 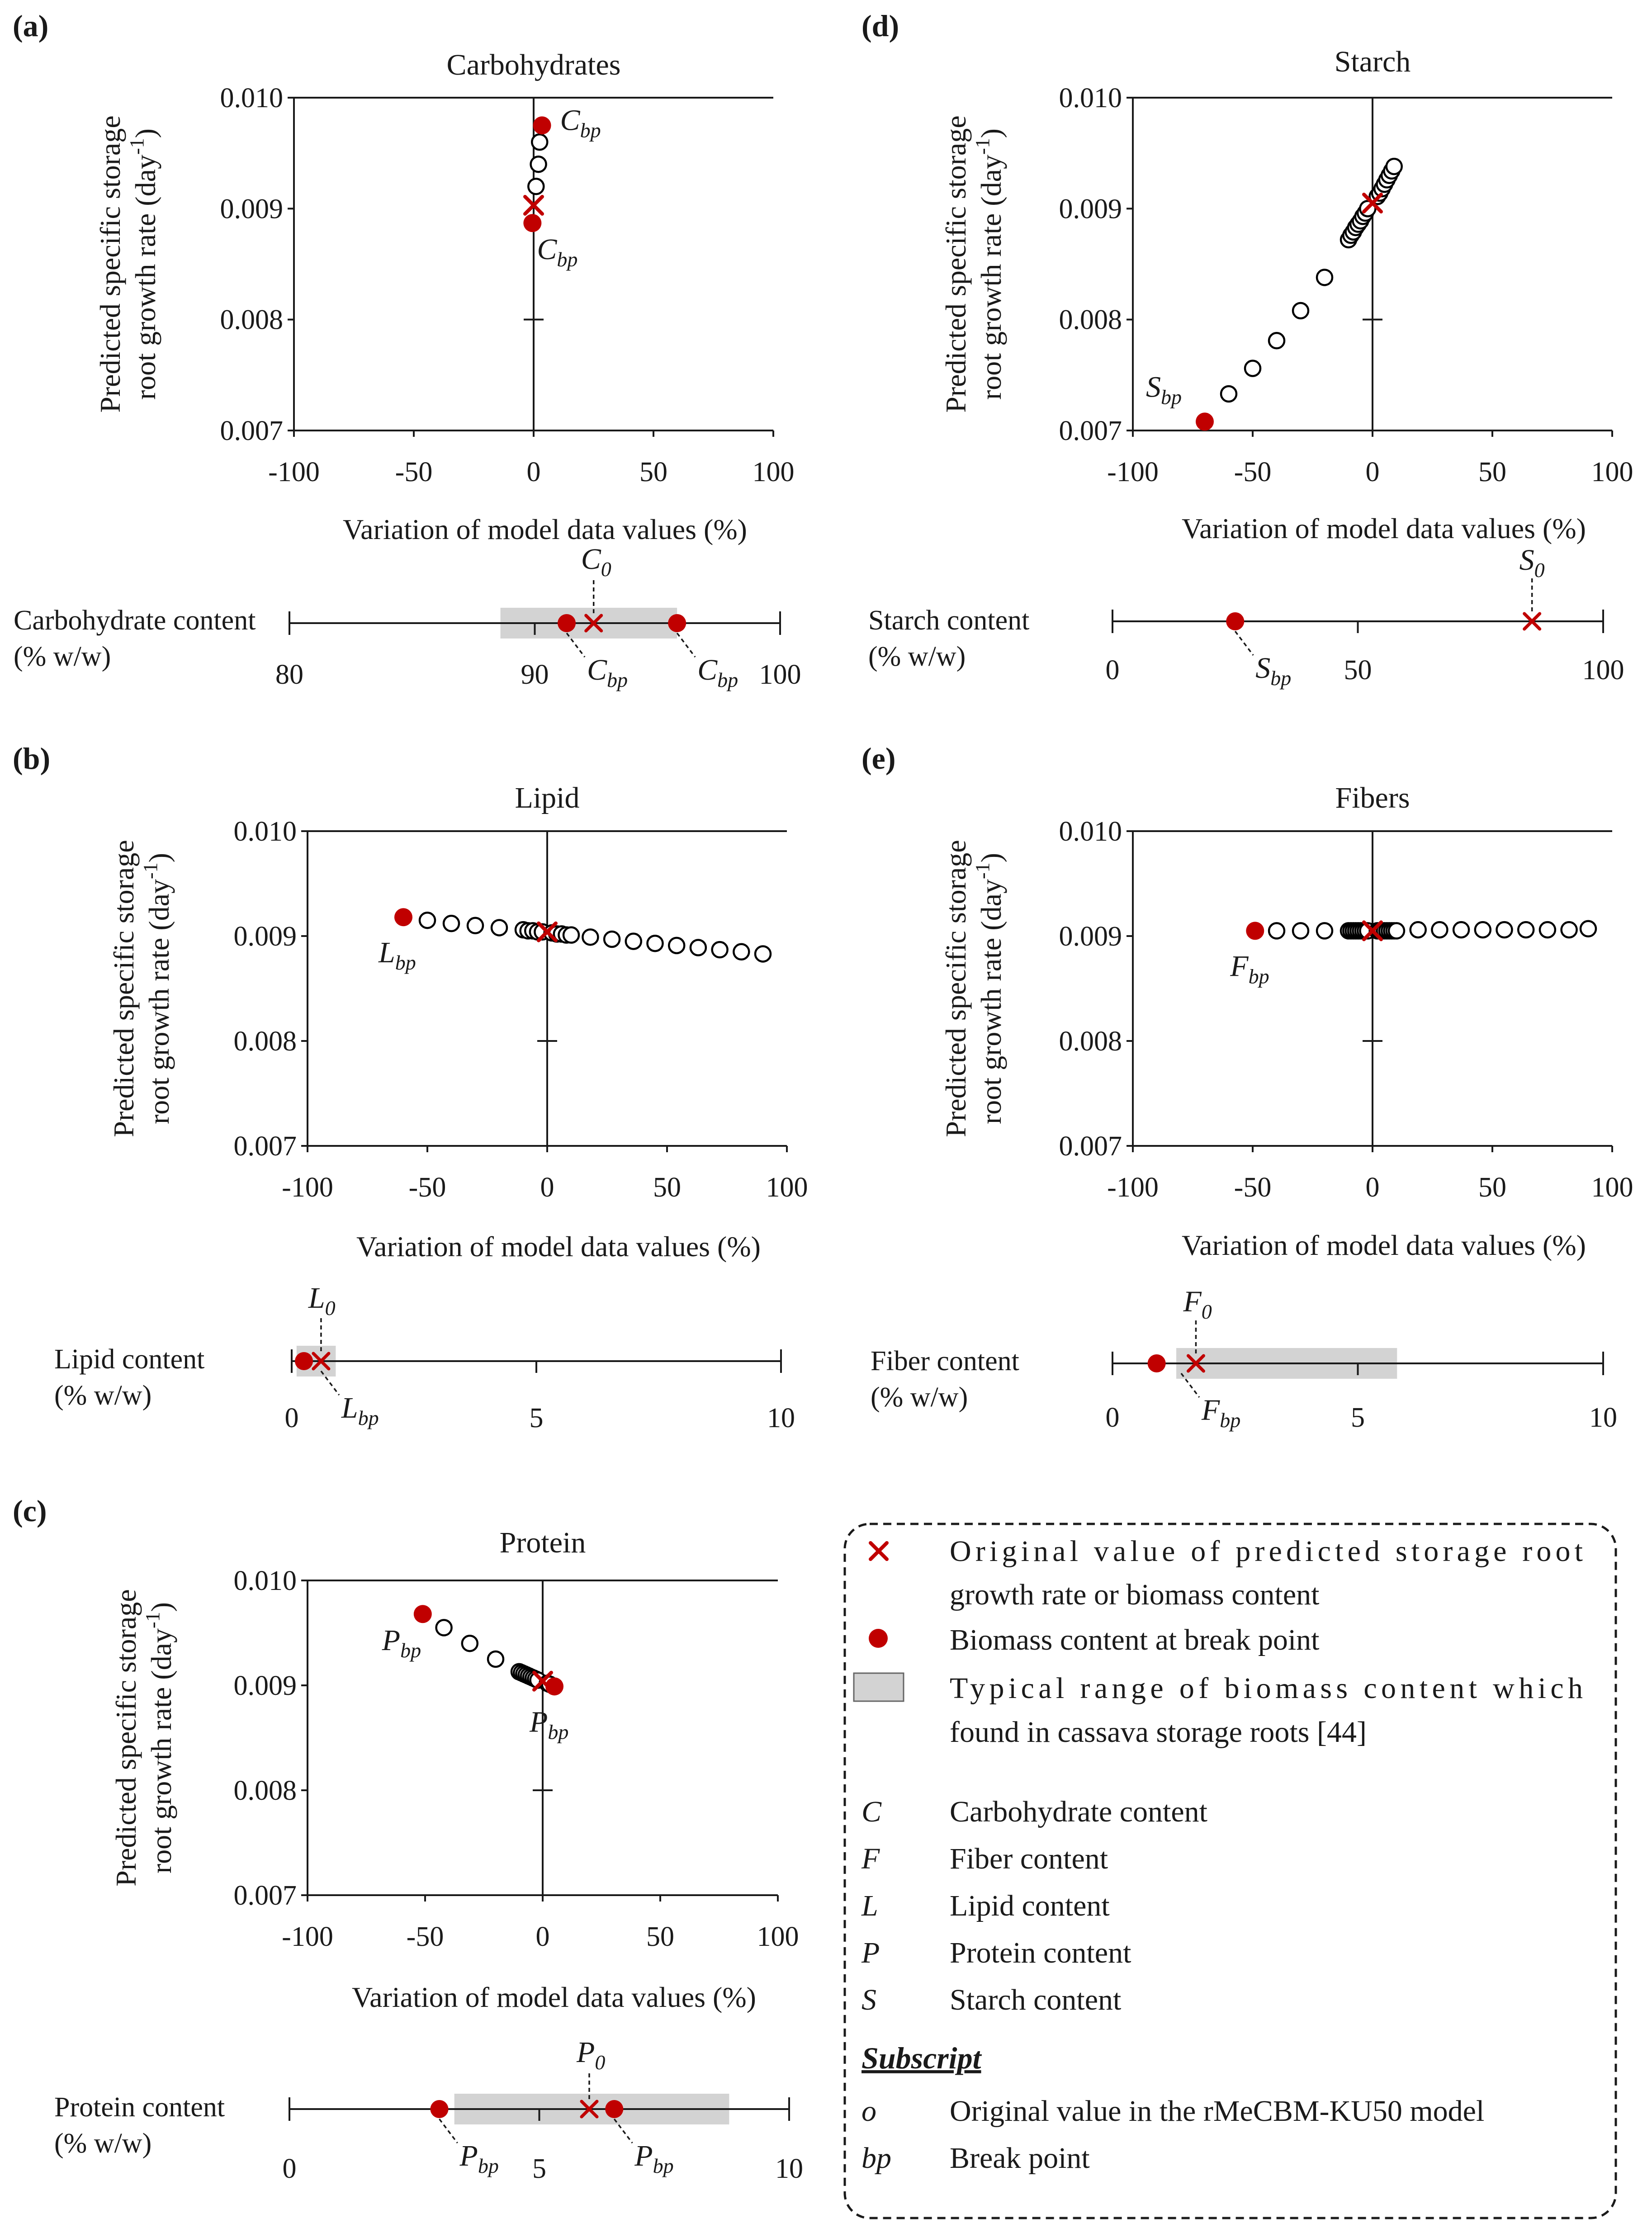 What do you see at coordinates (1164, 389) in the screenshot?
I see `breakpoint-label: Sbp` at bounding box center [1164, 389].